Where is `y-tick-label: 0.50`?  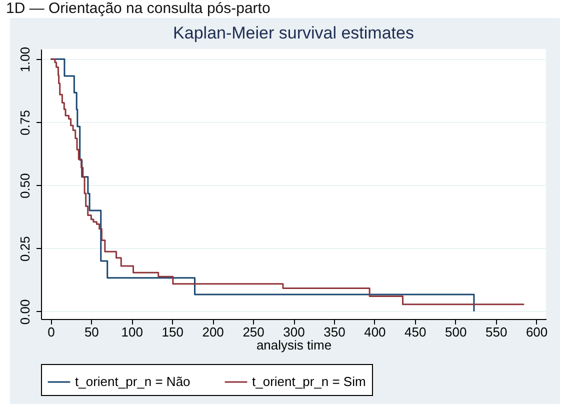
y-tick-label: 0.50 is located at coordinates (25, 185).